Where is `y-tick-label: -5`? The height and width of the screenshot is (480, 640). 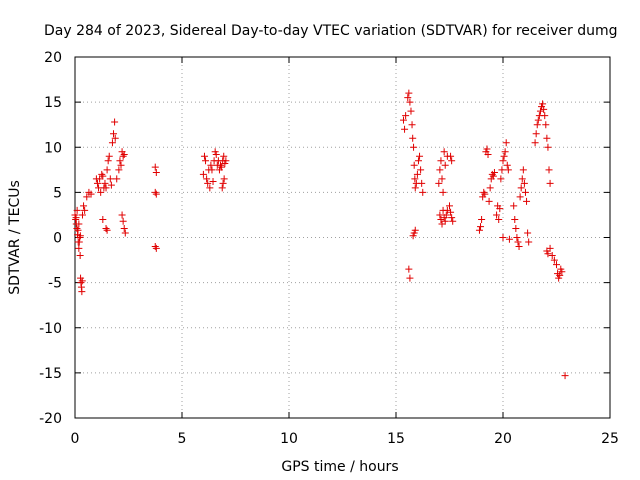
y-tick-label: -5 is located at coordinates (55, 284).